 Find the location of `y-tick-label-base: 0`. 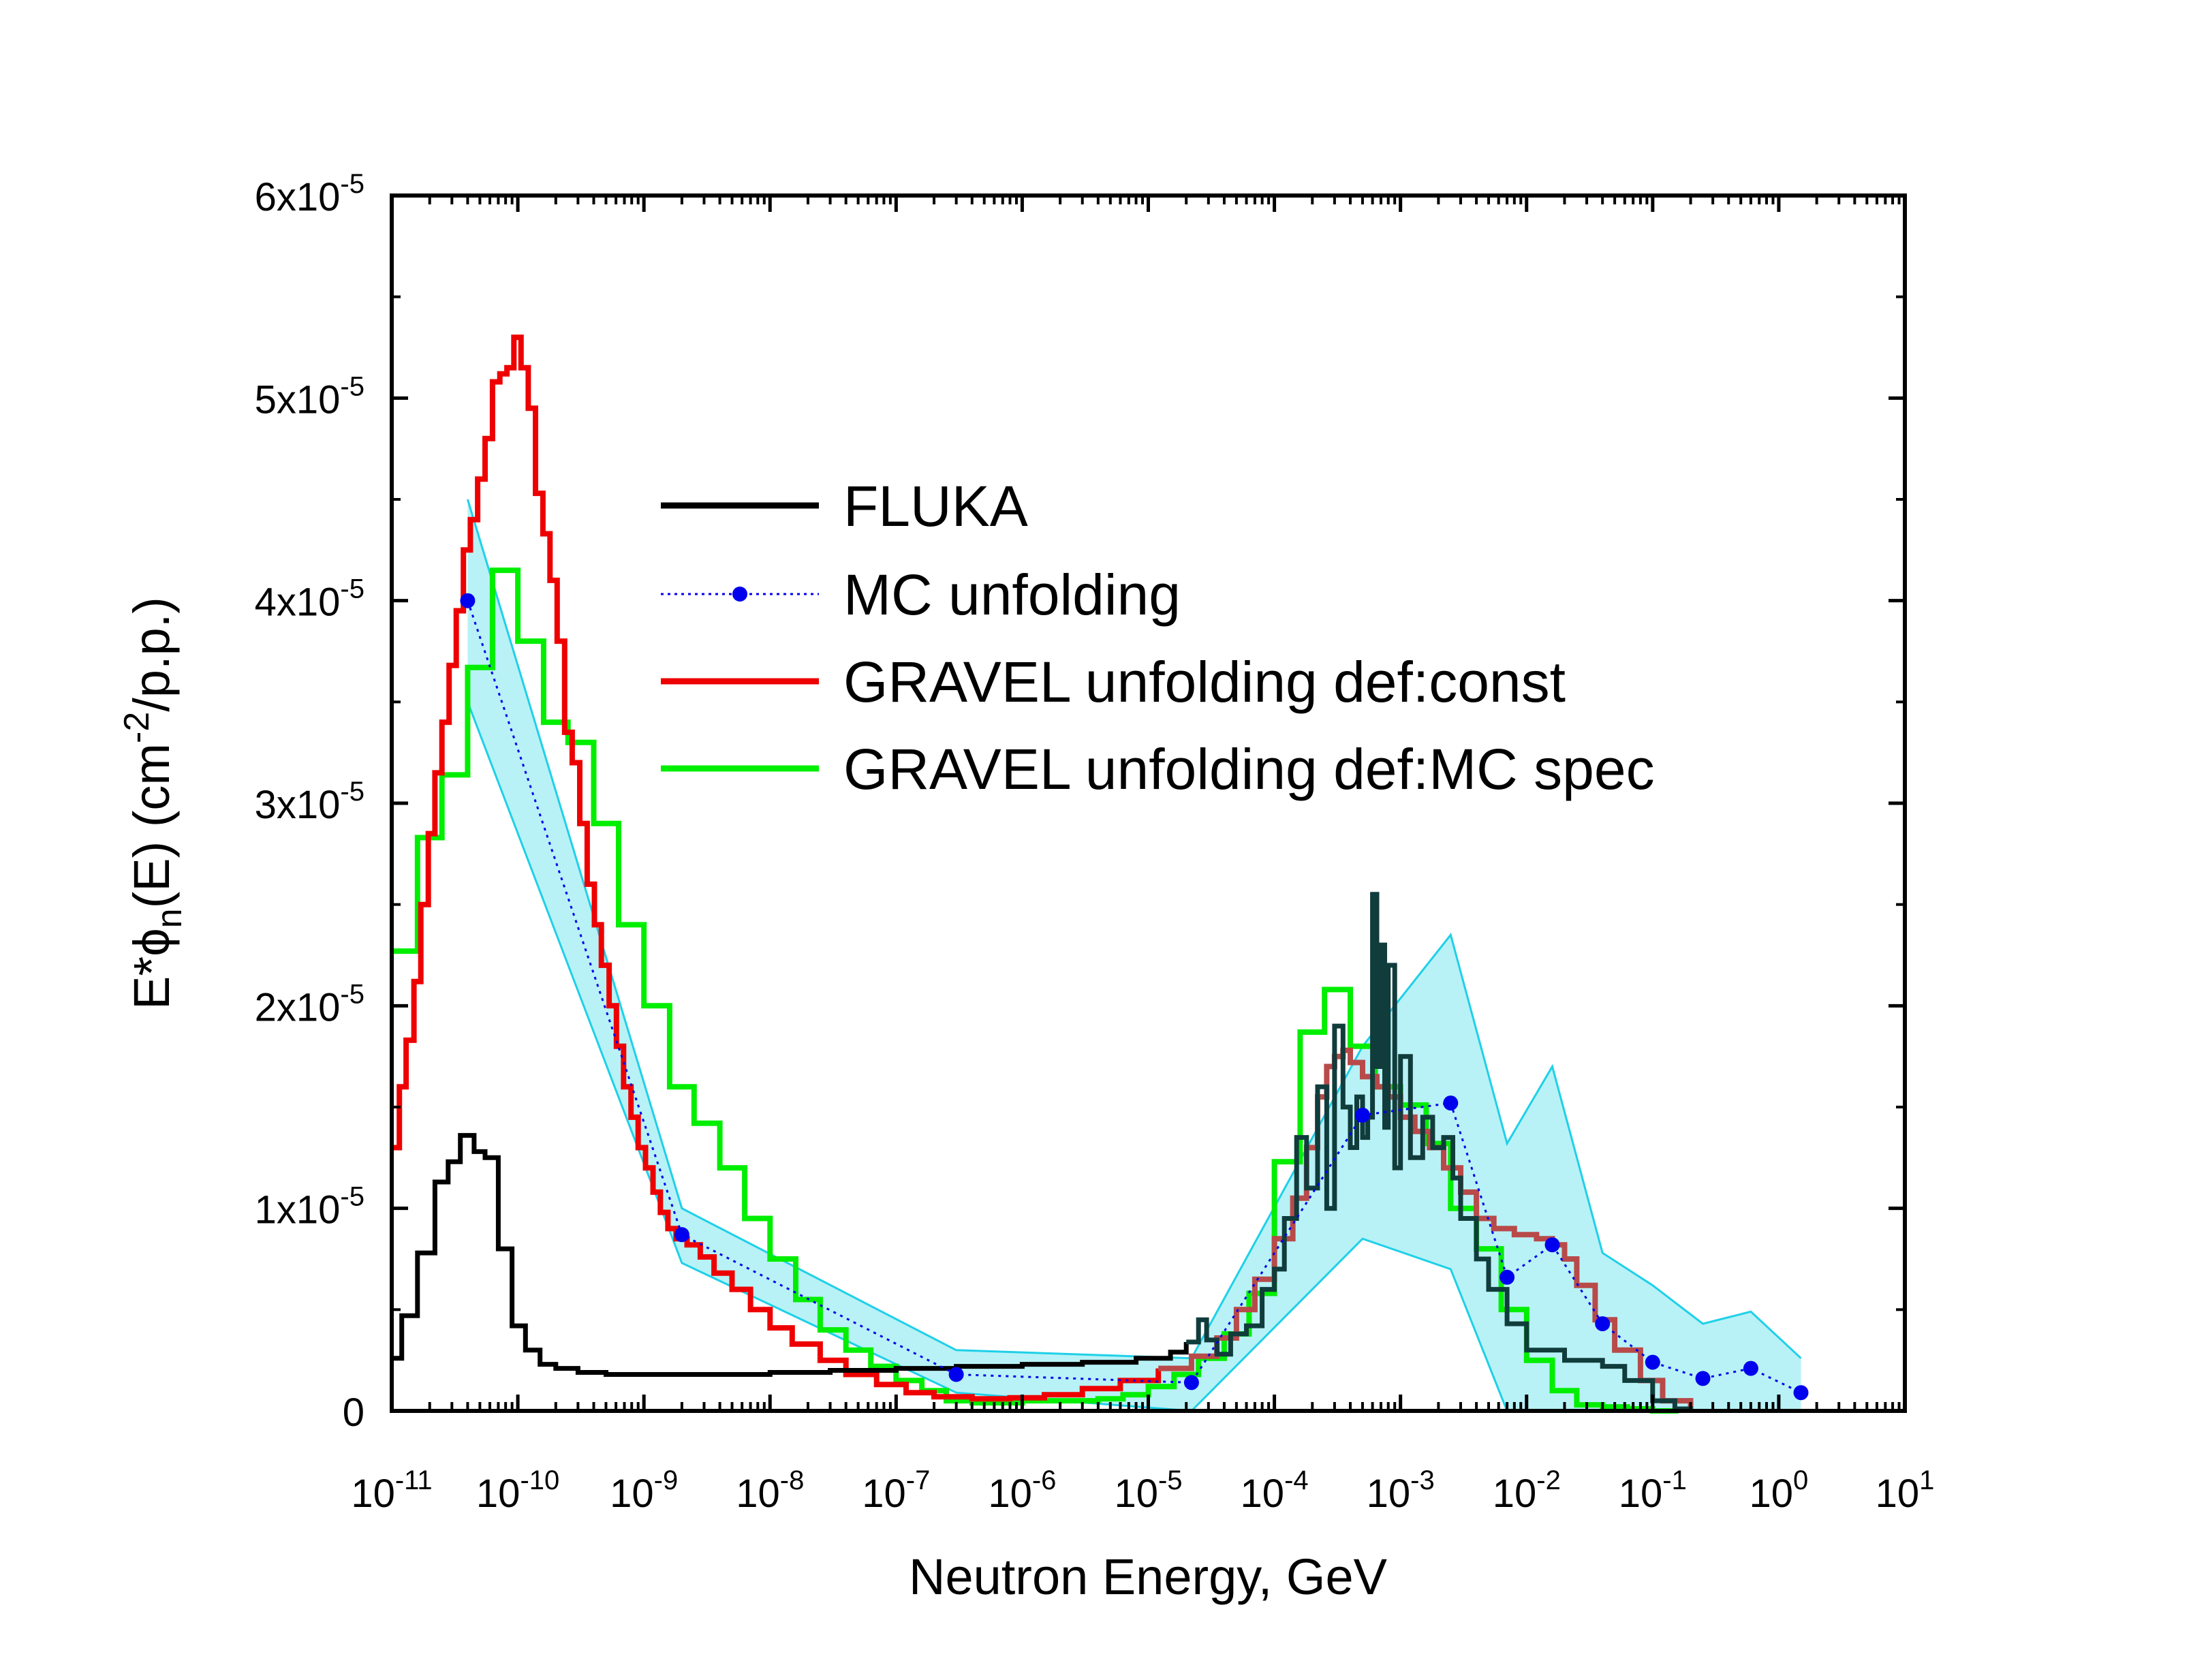

y-tick-label-base: 0 is located at coordinates (353, 1412).